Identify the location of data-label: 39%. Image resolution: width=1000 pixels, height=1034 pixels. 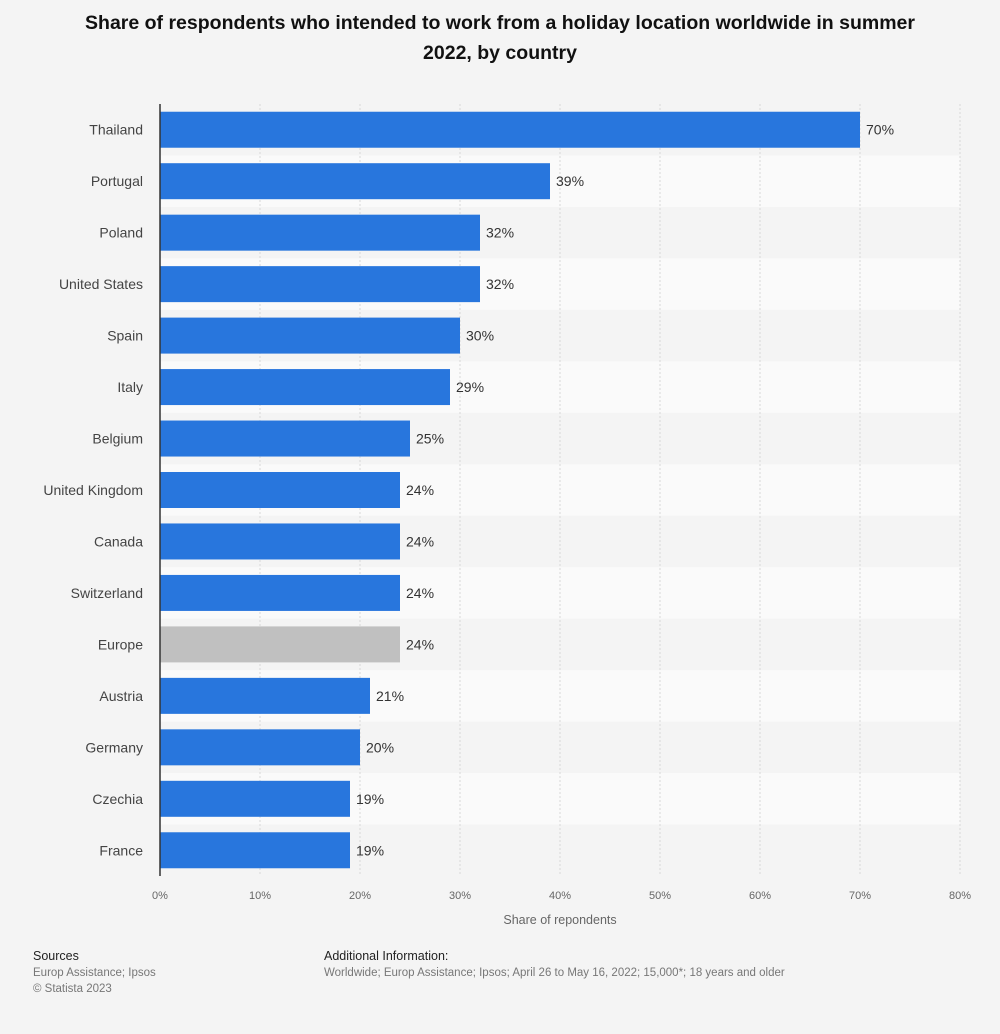
(570, 181).